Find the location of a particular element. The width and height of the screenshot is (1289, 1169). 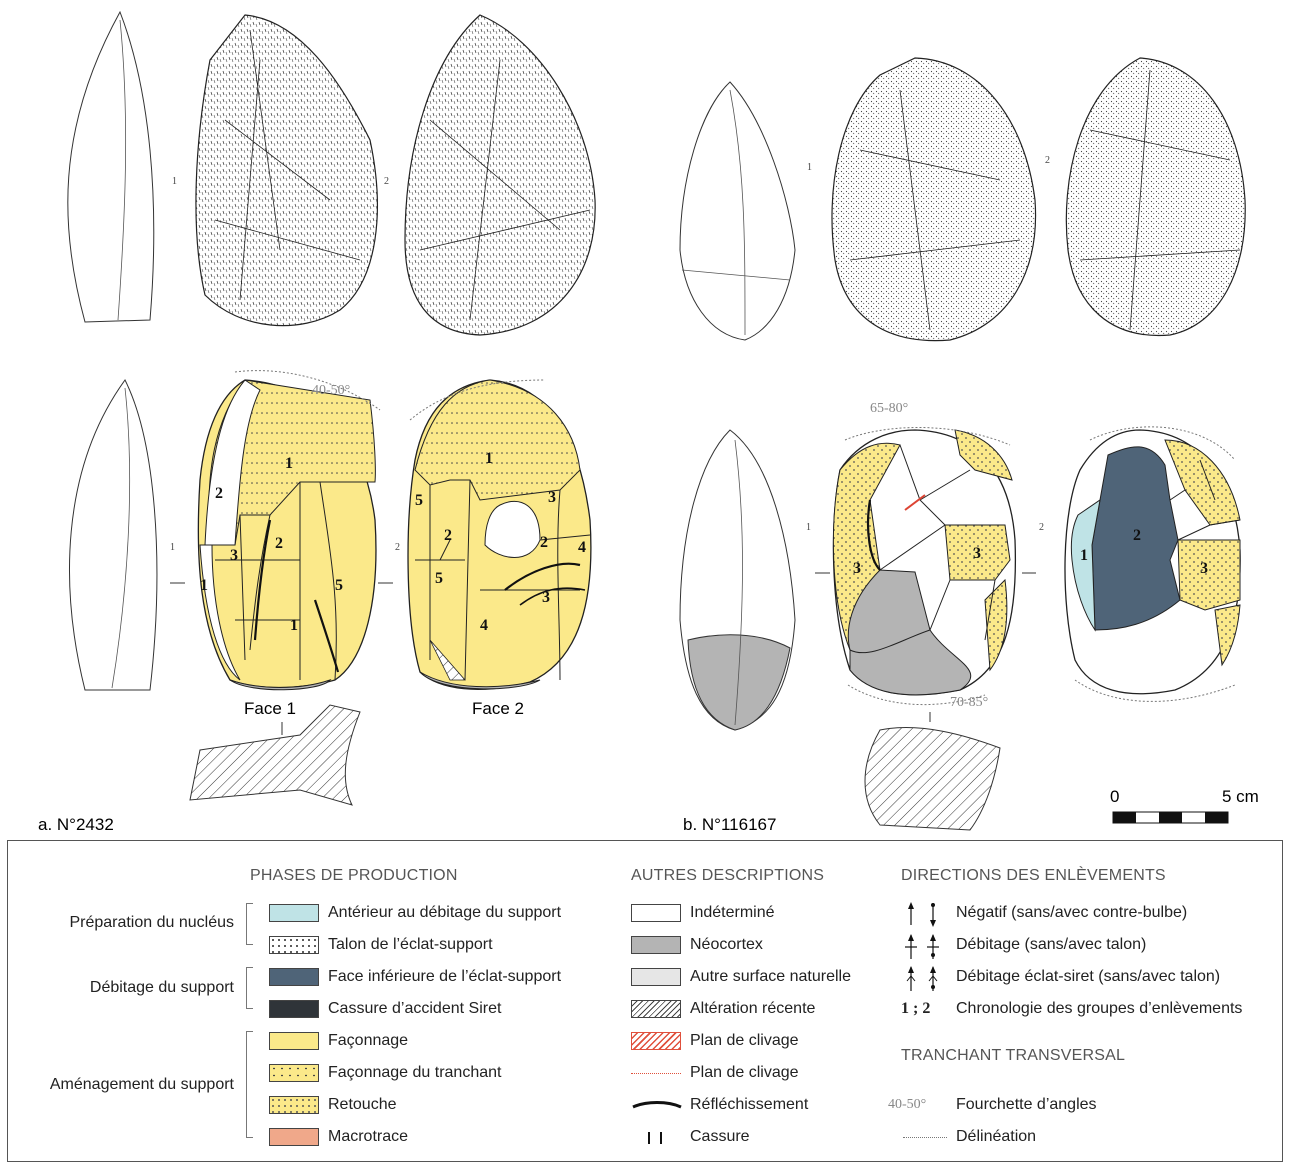

tranchant-label: Fourchette d’angles is located at coordinates (1026, 1104).